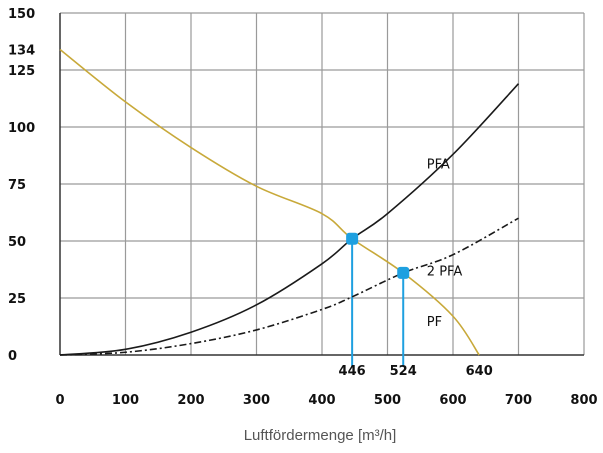 The height and width of the screenshot is (453, 603). I want to click on operating-point-label-524: 524, so click(403, 371).